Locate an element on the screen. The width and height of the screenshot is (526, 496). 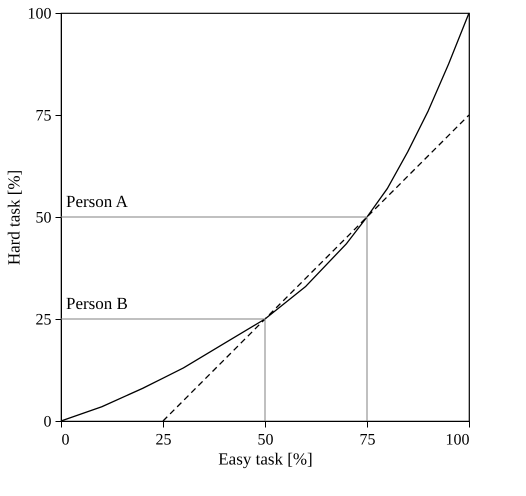
x-tick-label: 50 is located at coordinates (266, 440).